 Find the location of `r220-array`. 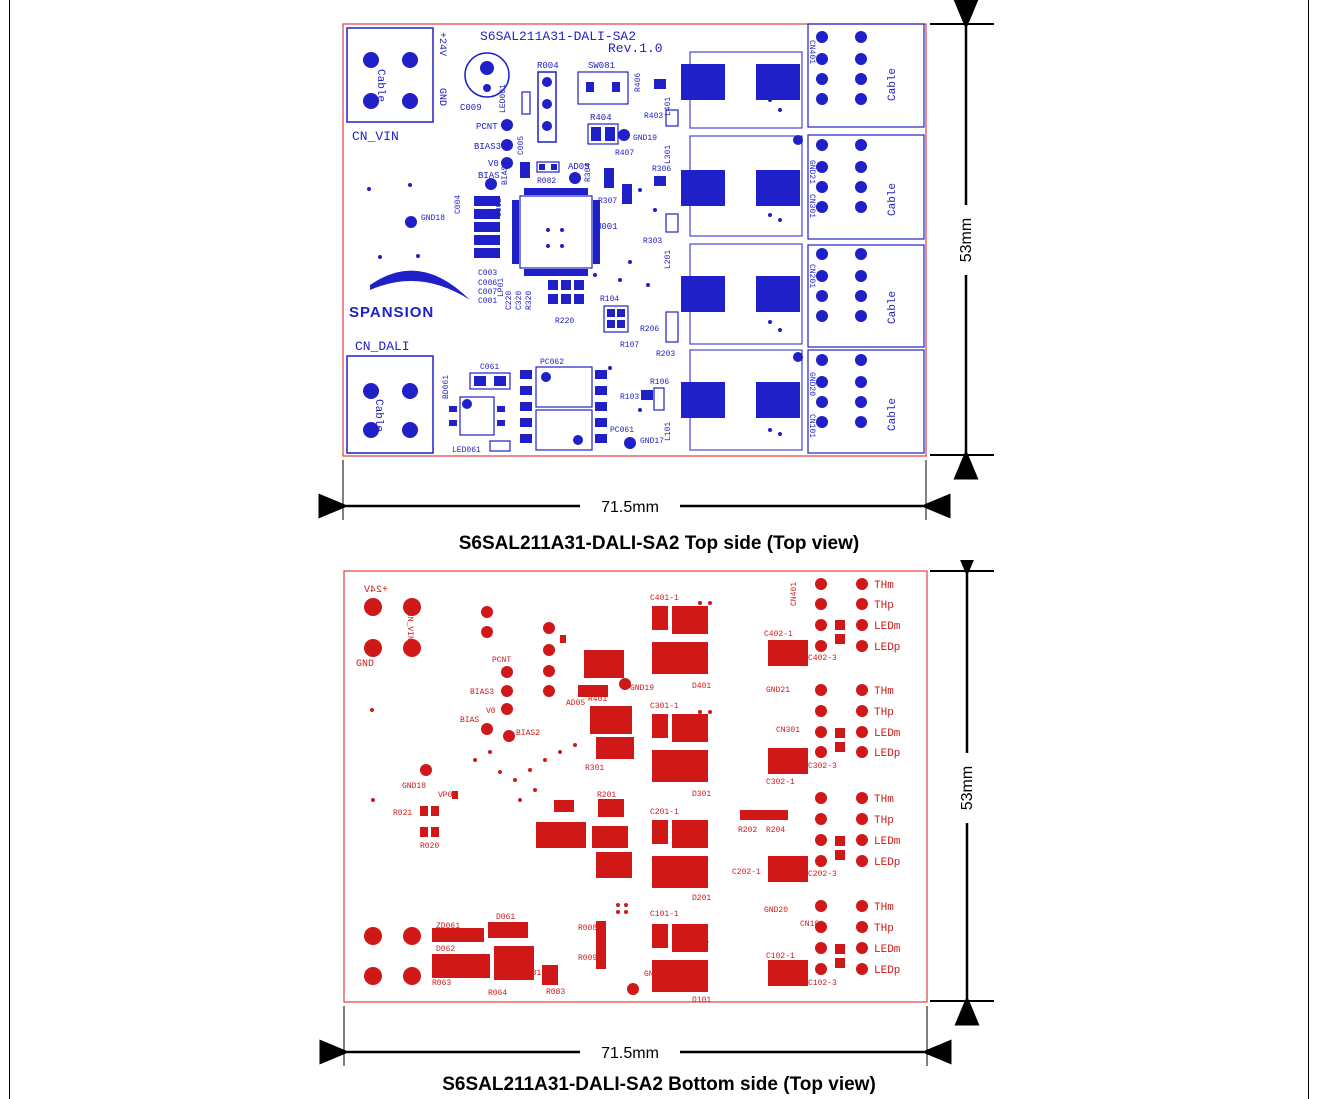

r220-array is located at coordinates (566, 292).